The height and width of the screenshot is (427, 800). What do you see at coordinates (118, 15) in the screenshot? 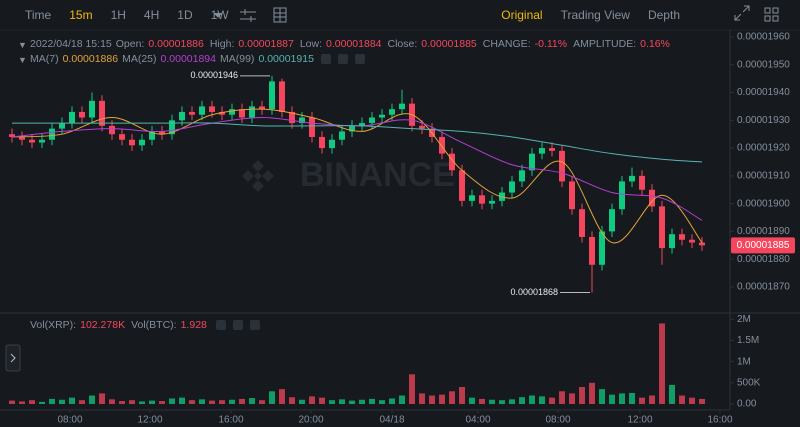
I see `interval-button: 1H` at bounding box center [118, 15].